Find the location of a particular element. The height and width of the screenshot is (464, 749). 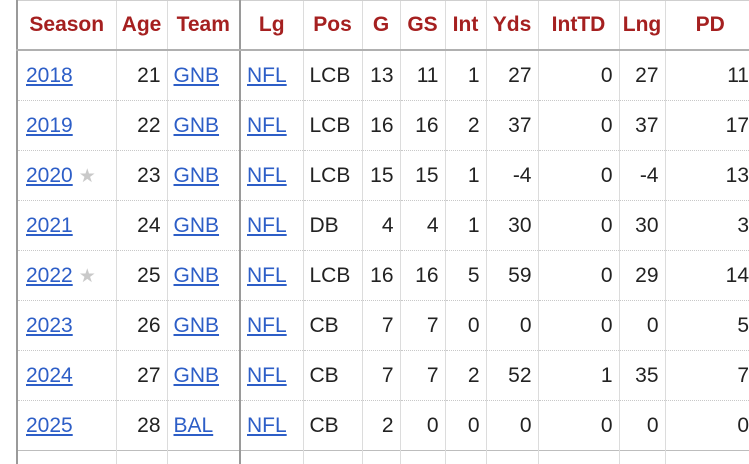

column-header-gs: GS is located at coordinates (422, 25).